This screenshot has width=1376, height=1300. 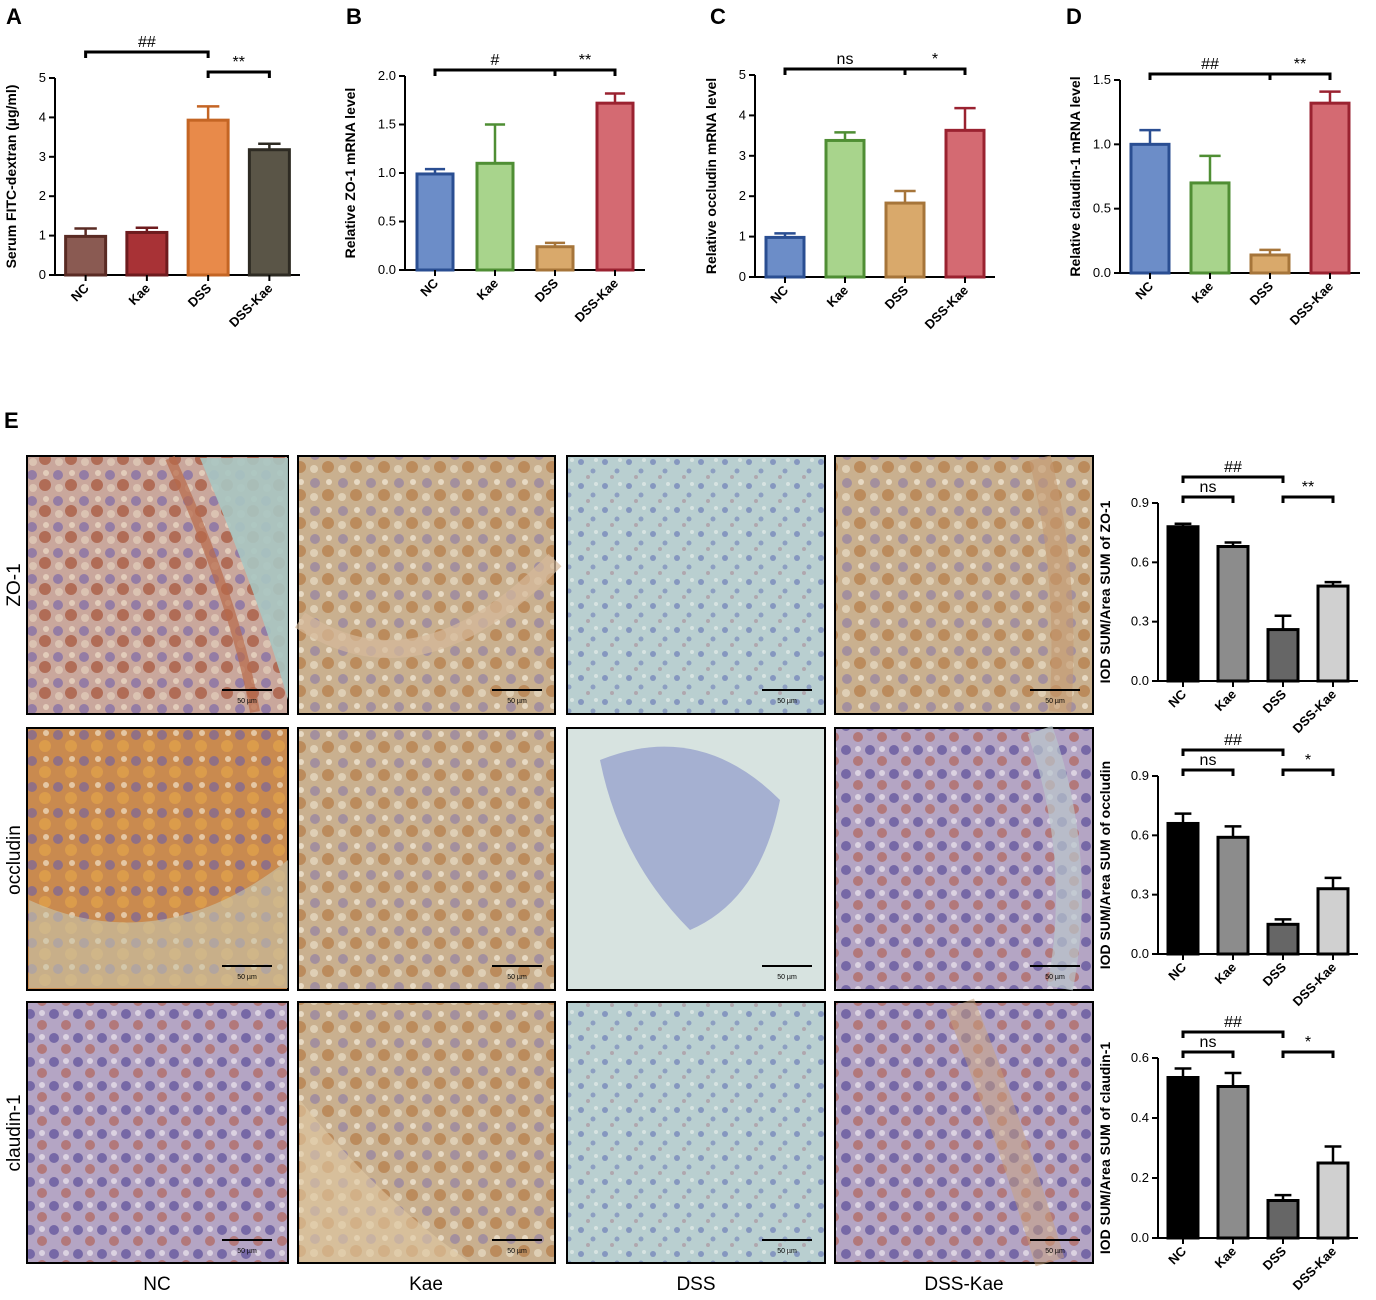 I want to click on y-axis-label: Serum FITC-dextran (µg/ml), so click(x=11, y=177).